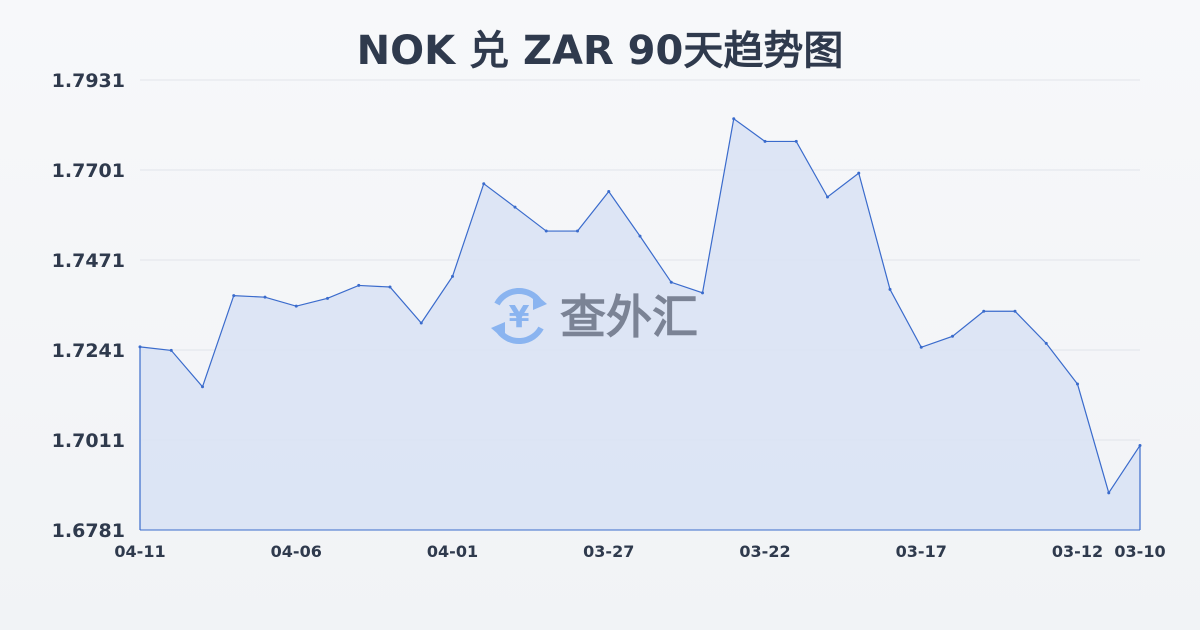 The height and width of the screenshot is (630, 1200). Describe the element at coordinates (1139, 551) in the screenshot. I see `x-tick-label: 03-10` at that location.